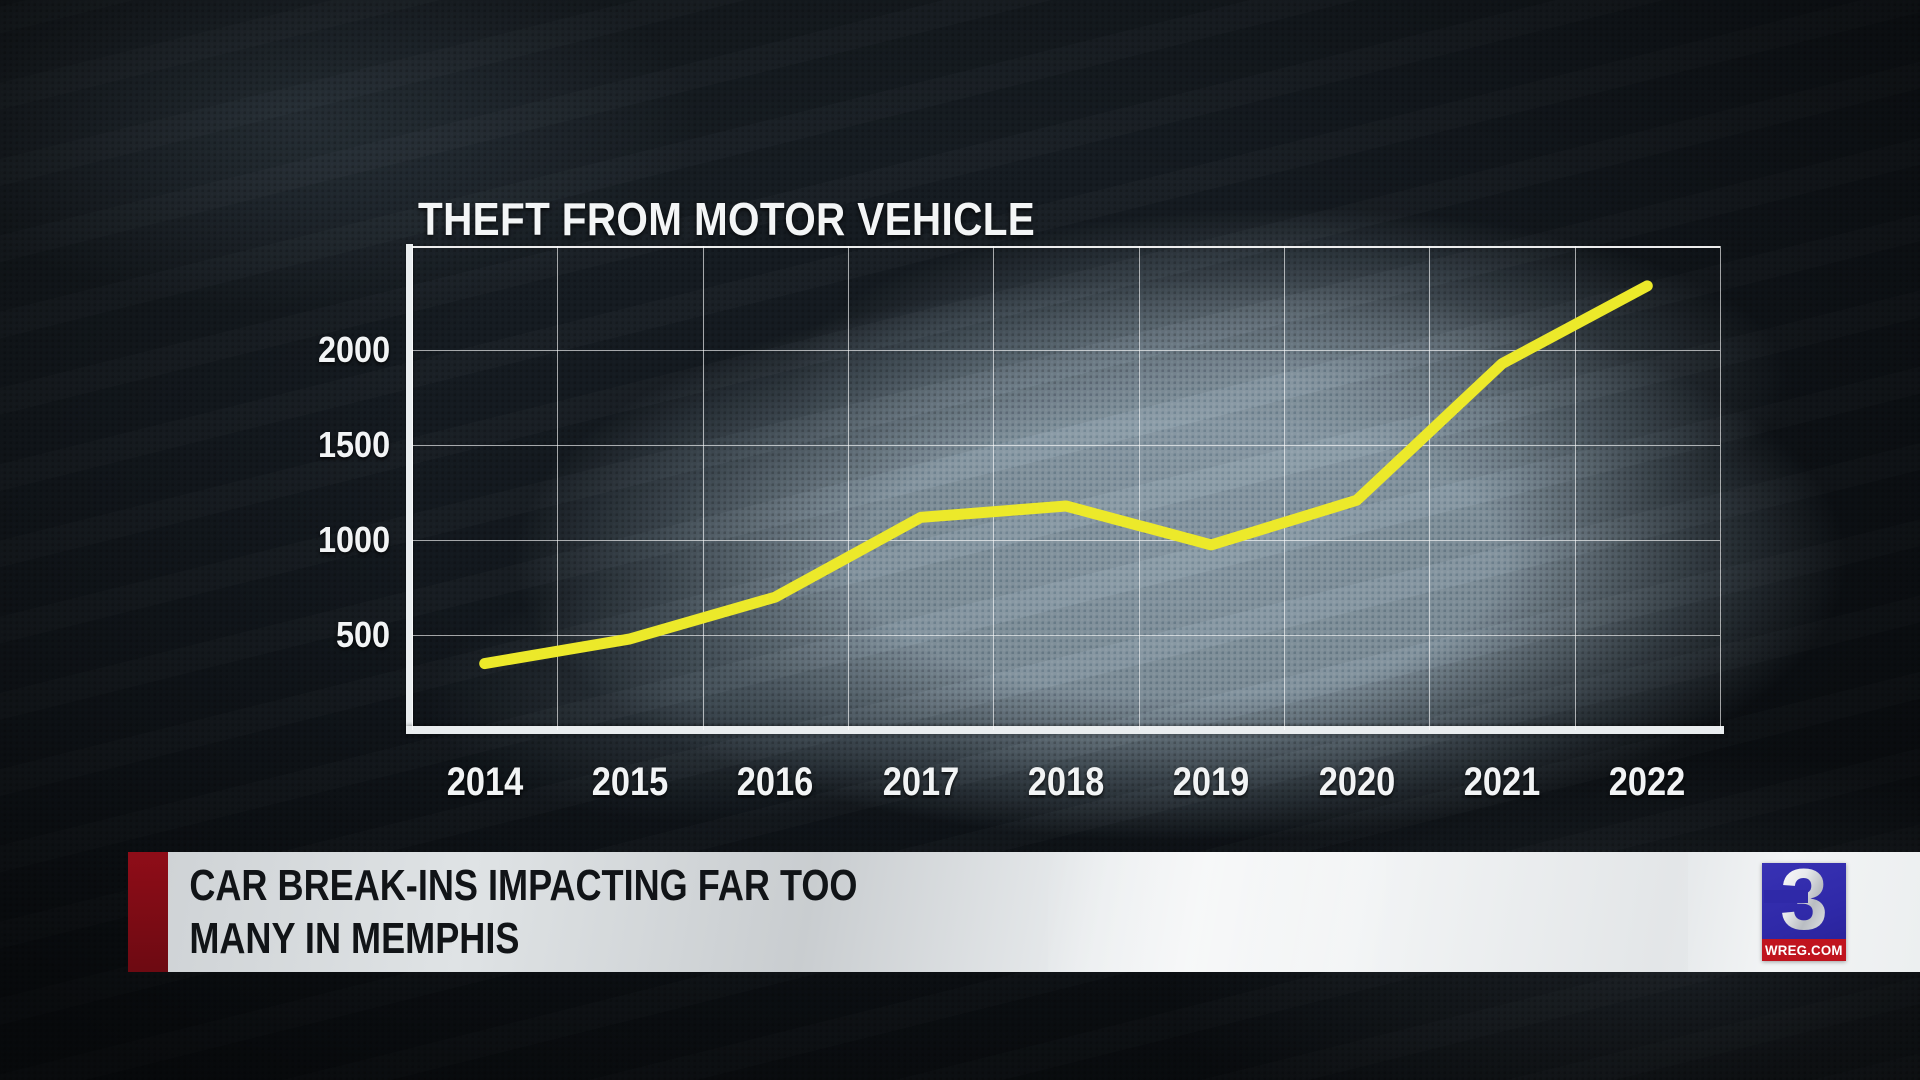  I want to click on x-tick-label: 2018, so click(1066, 782).